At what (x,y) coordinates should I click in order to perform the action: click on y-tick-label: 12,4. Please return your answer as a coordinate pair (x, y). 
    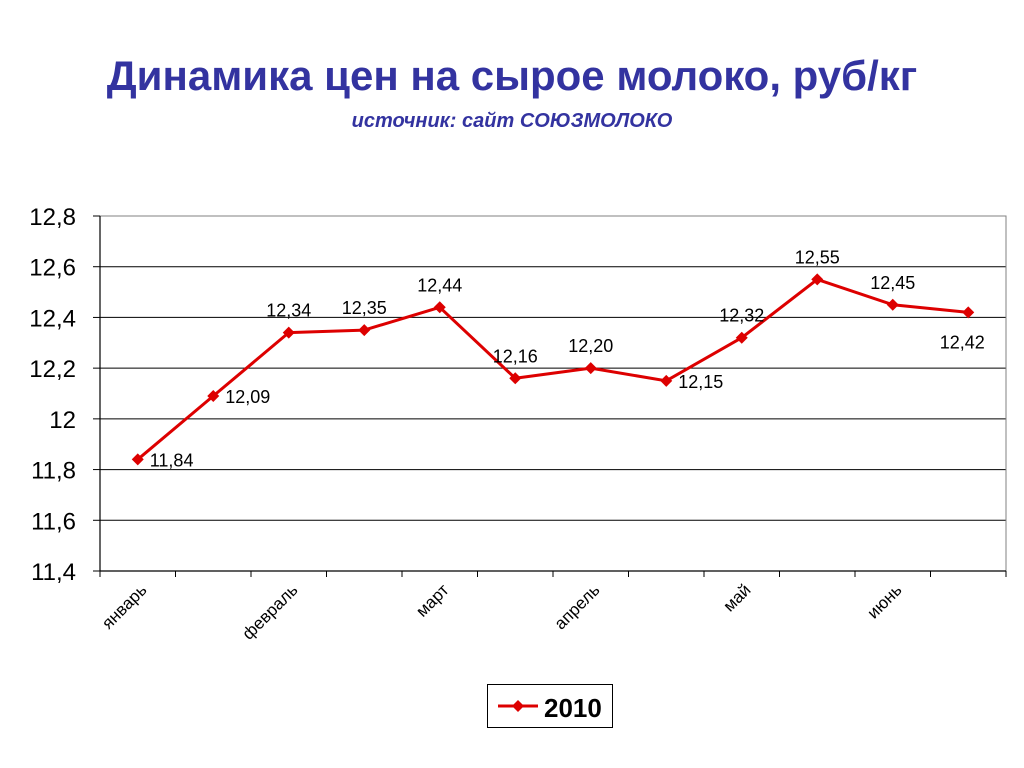
    Looking at the image, I should click on (52, 318).